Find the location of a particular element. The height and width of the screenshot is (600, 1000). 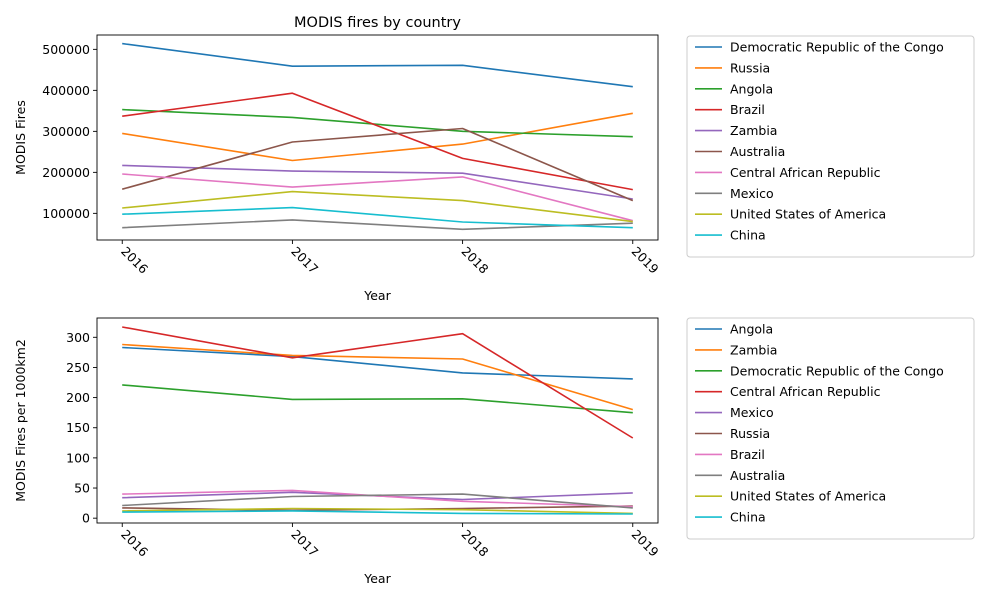

y-tick-label: 250 is located at coordinates (78, 367).